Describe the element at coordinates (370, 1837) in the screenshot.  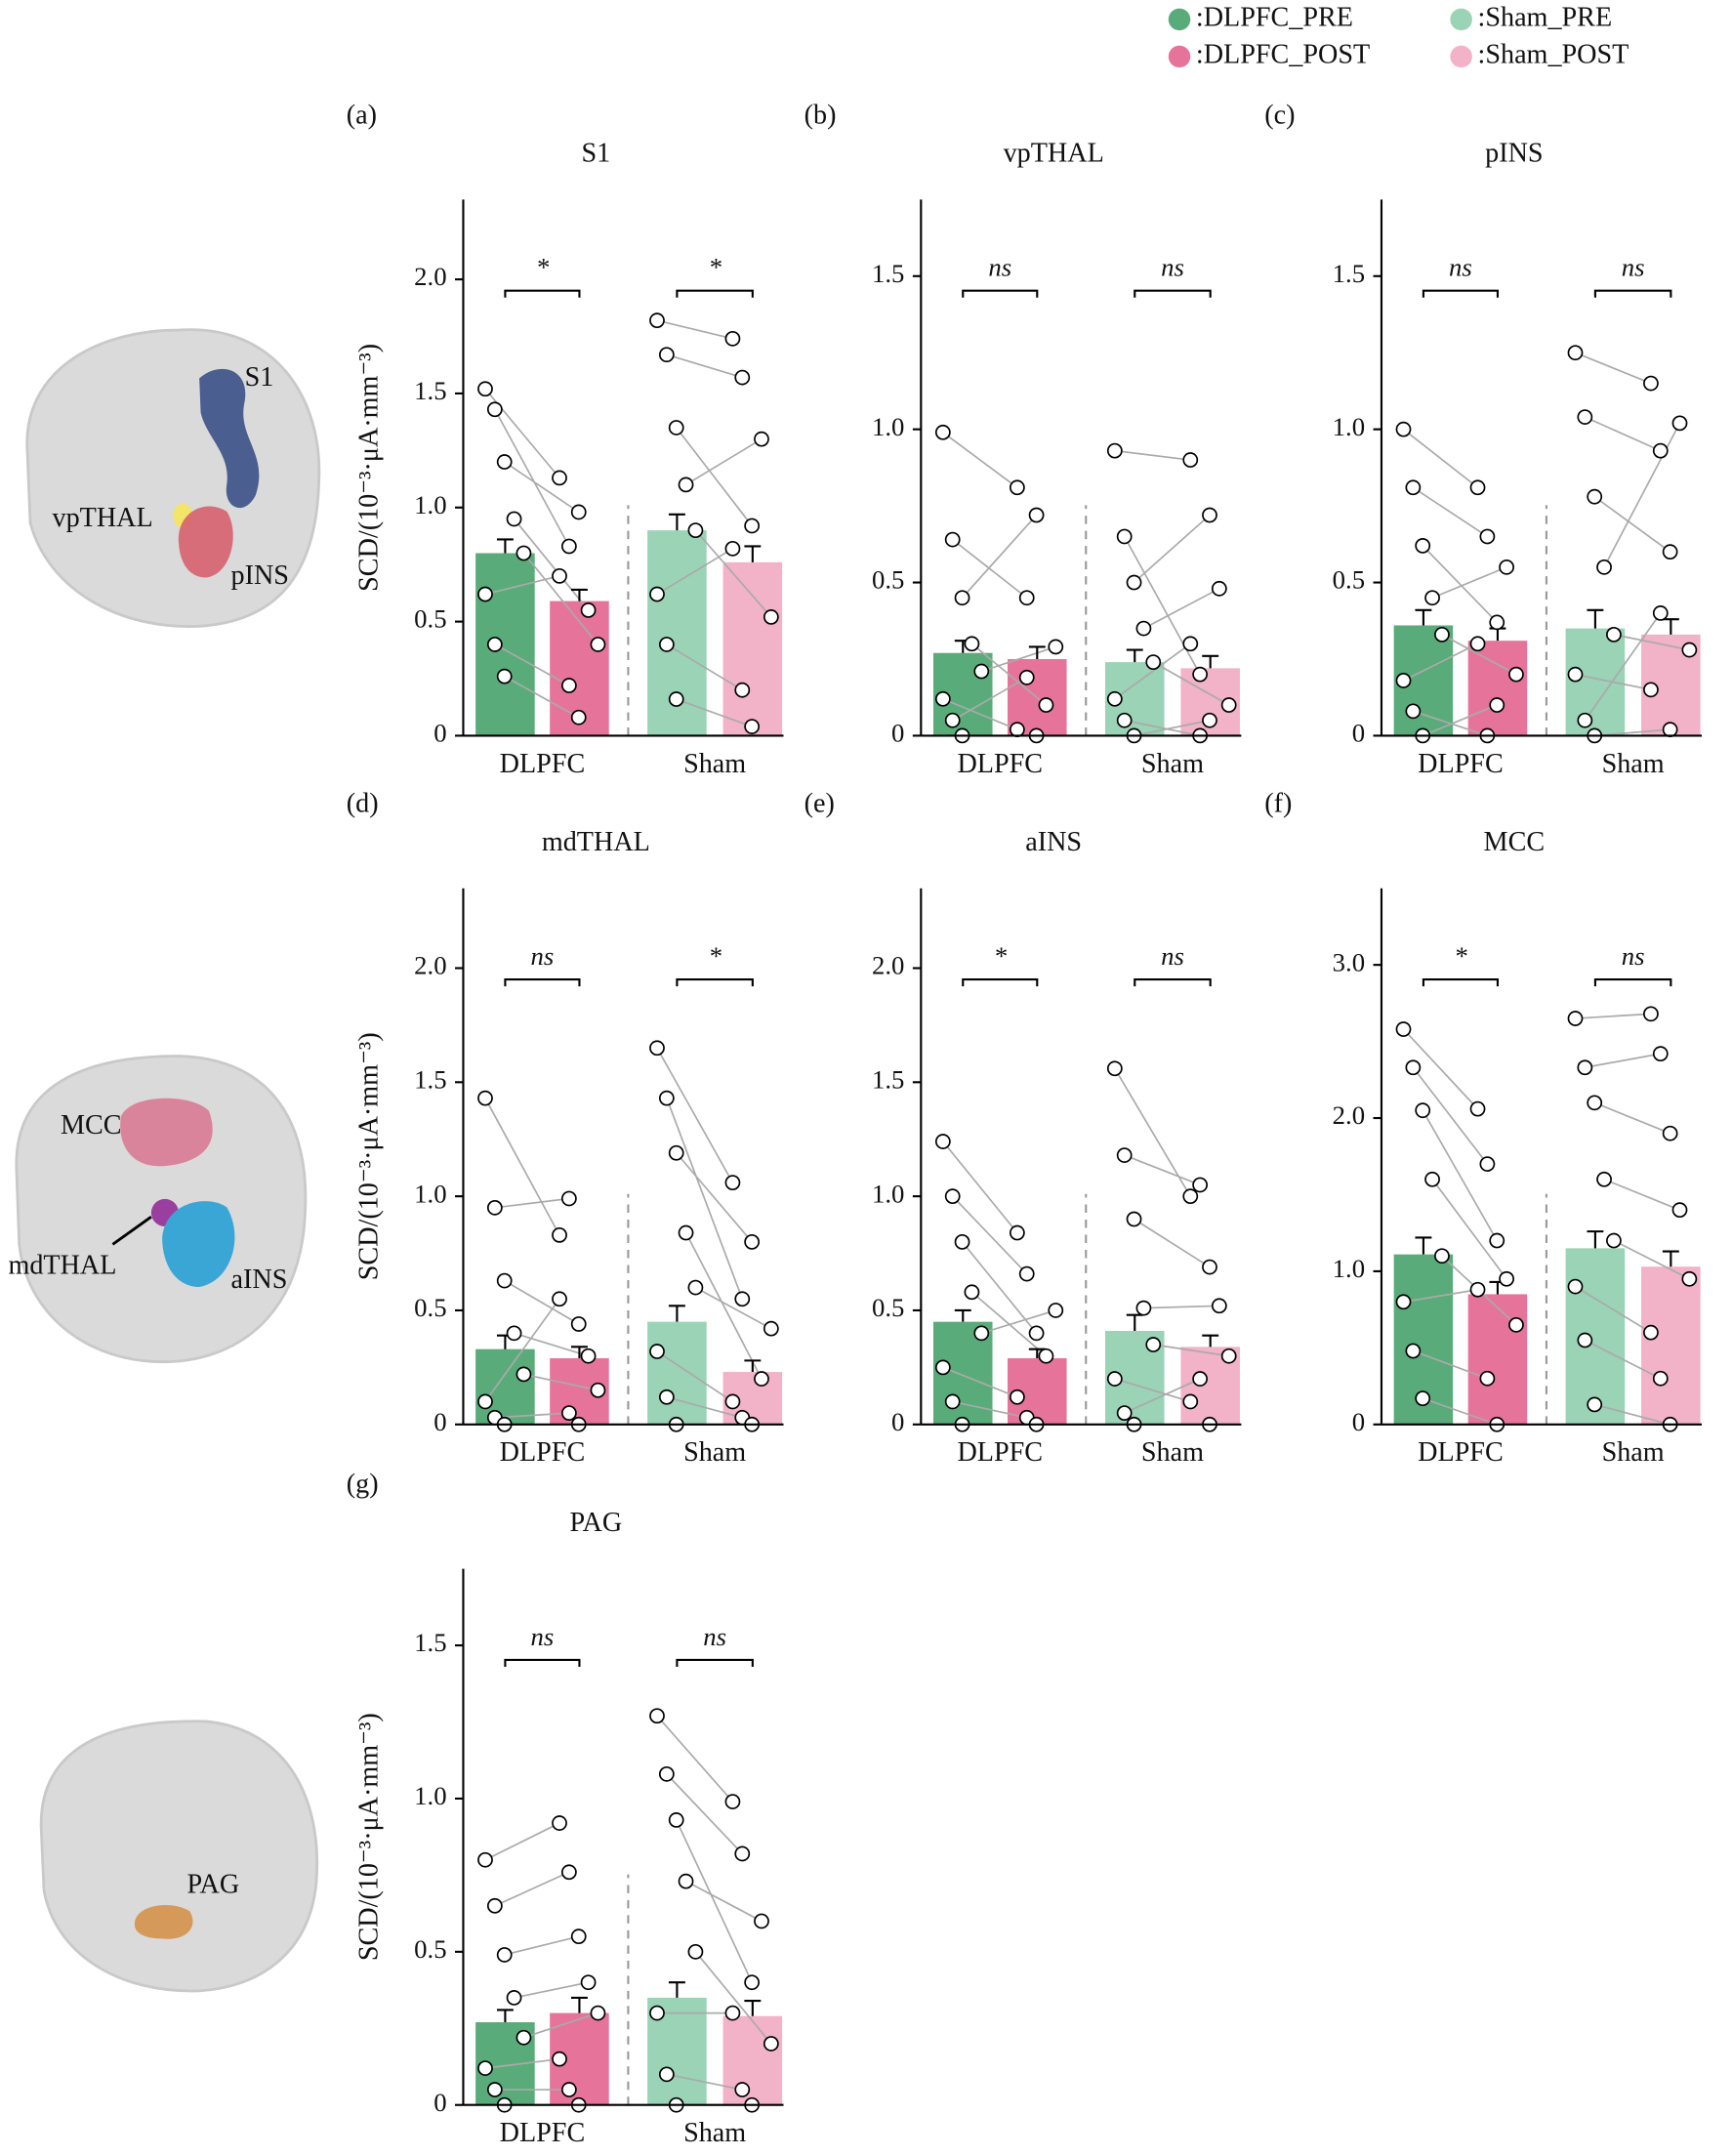
I see `y-axis-label: SCD/(10⁻³·μA·mm⁻³)` at that location.